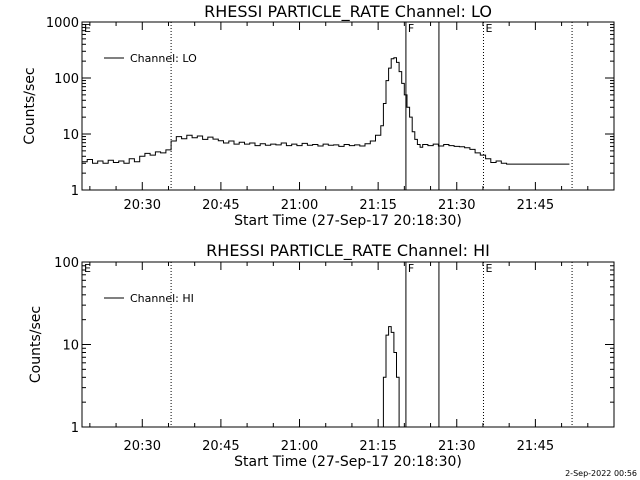 This screenshot has width=640, height=480. Describe the element at coordinates (162, 298) in the screenshot. I see `legend-label: Channel: HI` at that location.